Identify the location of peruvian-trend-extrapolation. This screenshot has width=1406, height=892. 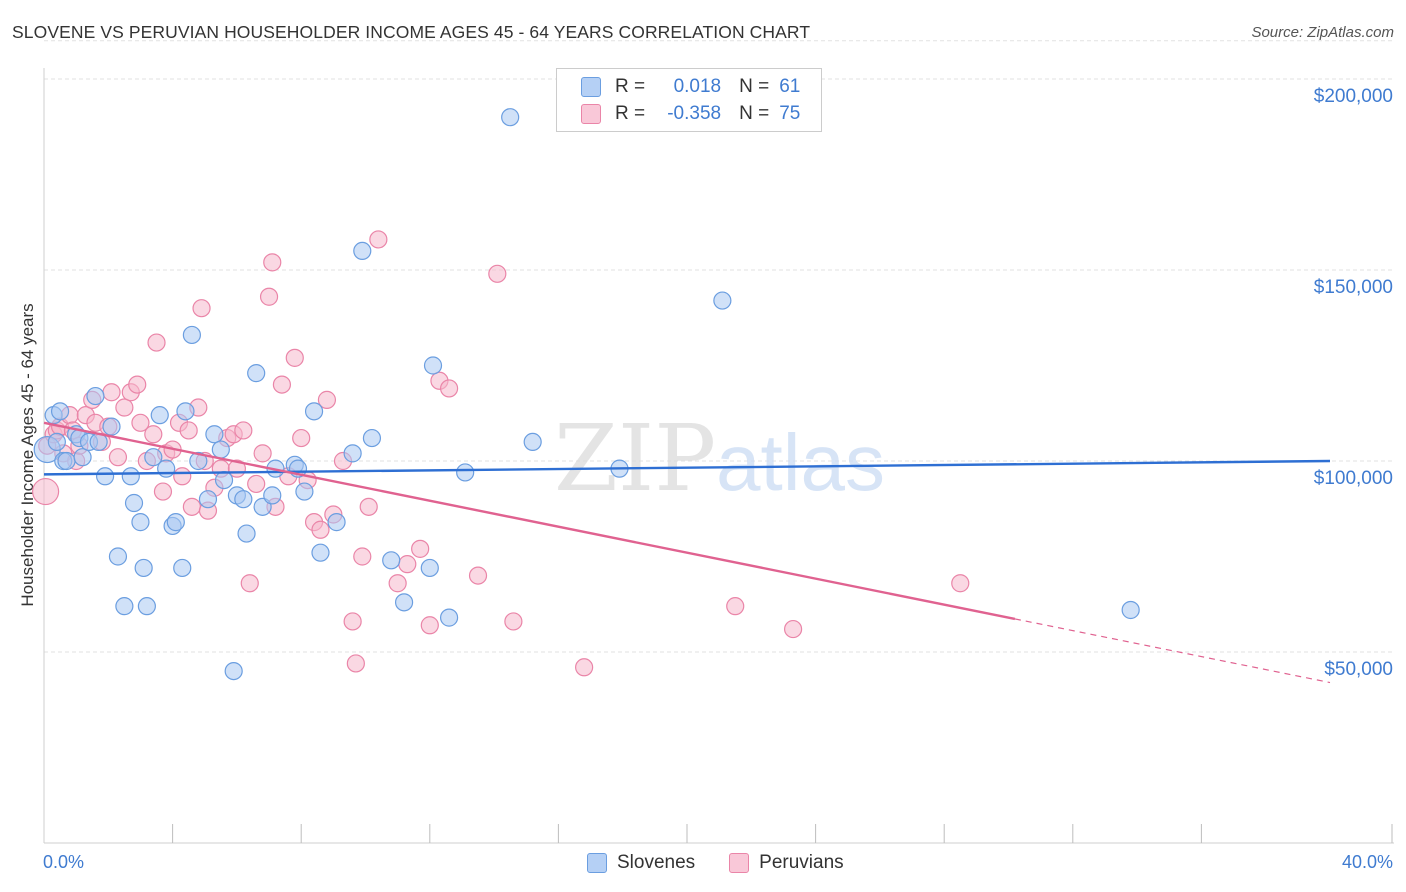
(1172, 651).